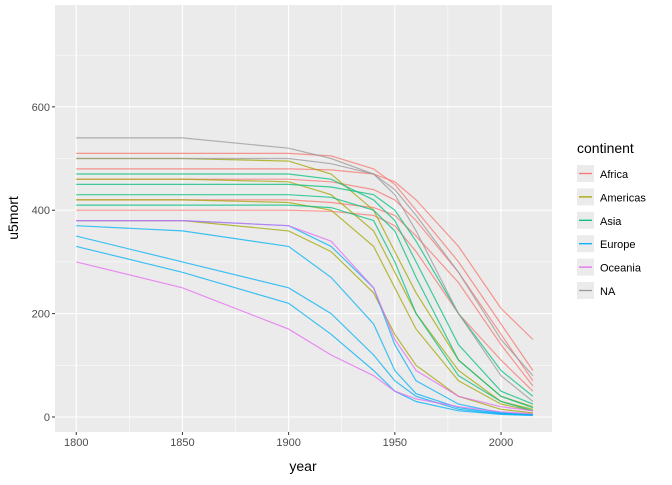 Image resolution: width=672 pixels, height=485 pixels. What do you see at coordinates (47, 418) in the screenshot?
I see `y-tick-label: 0` at bounding box center [47, 418].